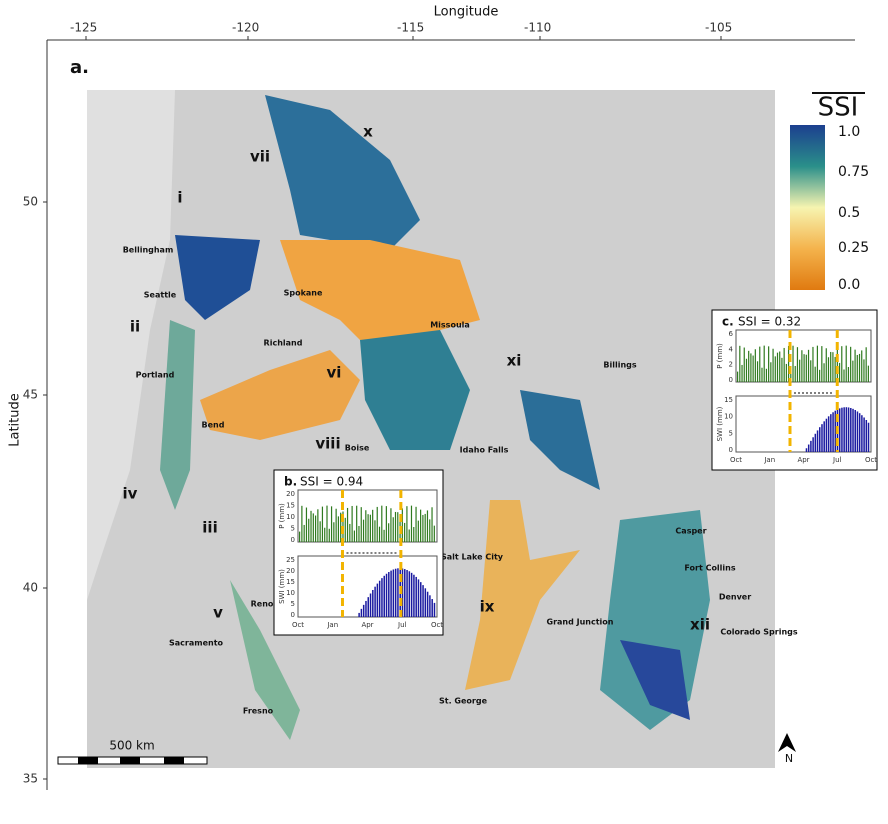  I want to click on inset-label: b., so click(290, 482).